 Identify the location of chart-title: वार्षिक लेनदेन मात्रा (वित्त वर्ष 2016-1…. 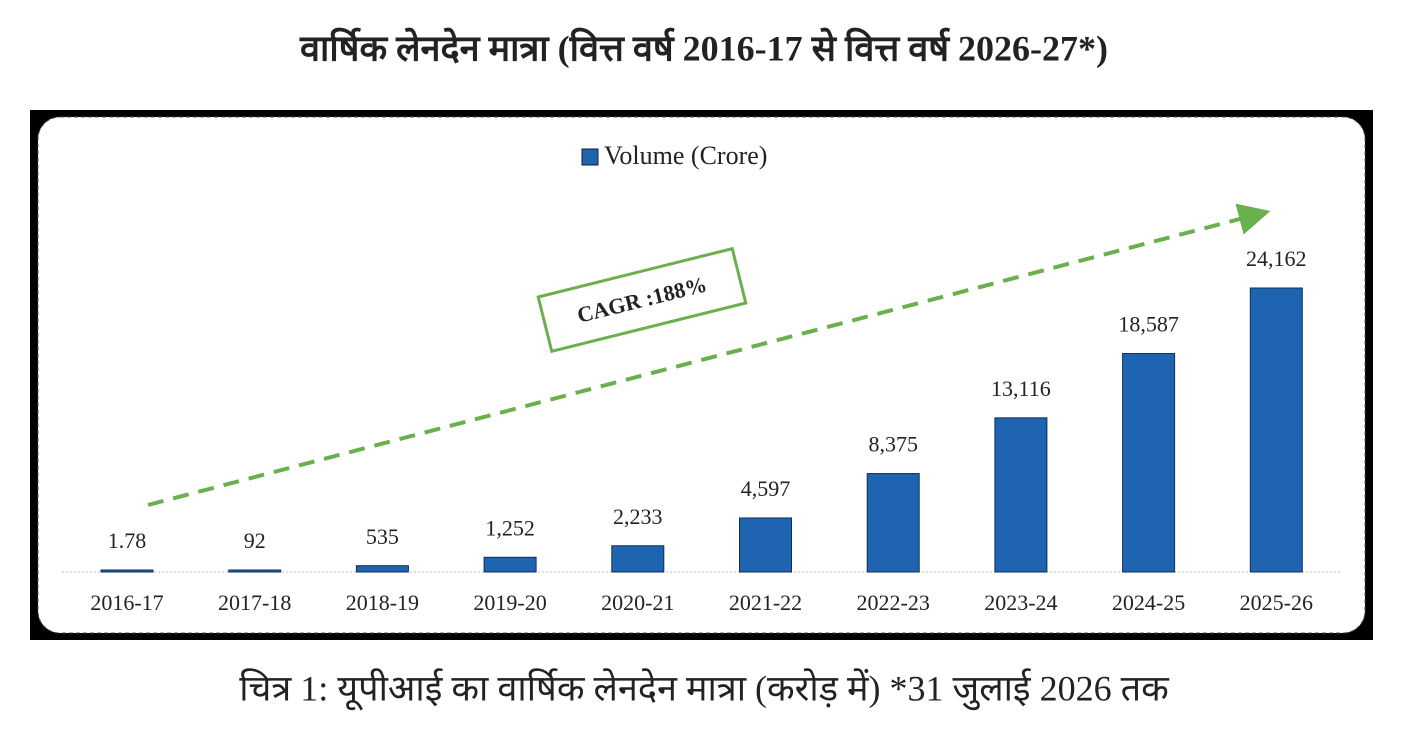
(703, 47).